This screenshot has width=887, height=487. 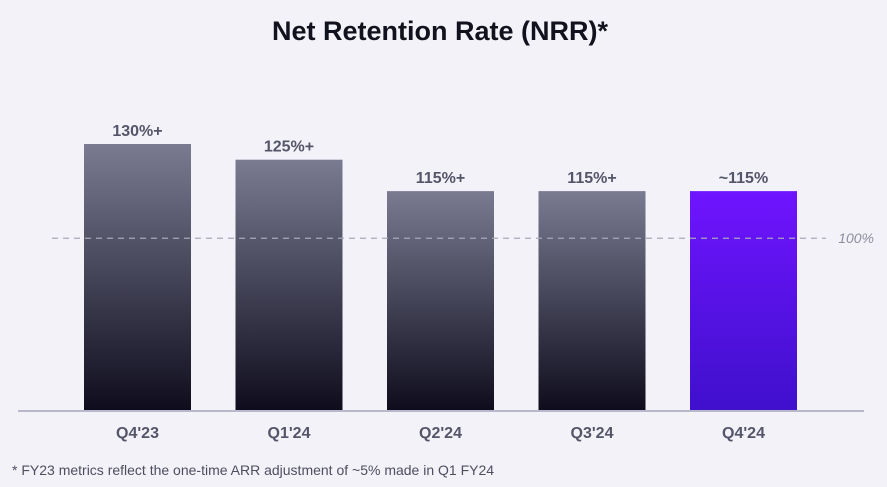 What do you see at coordinates (743, 301) in the screenshot?
I see `bar-Q4'24` at bounding box center [743, 301].